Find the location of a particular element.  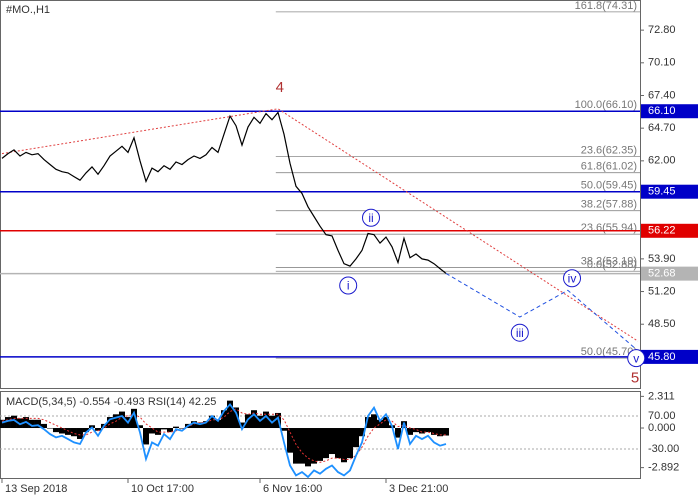

level-label: 56.22 is located at coordinates (662, 231).